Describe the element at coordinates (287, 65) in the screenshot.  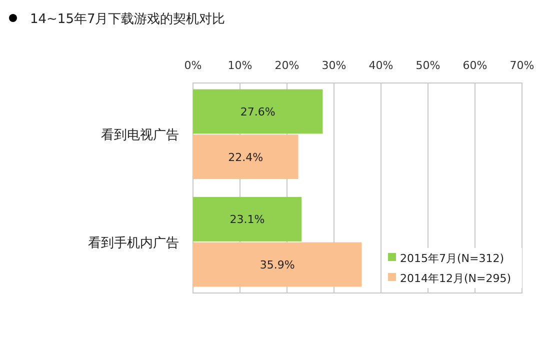
I see `x-tick-label: 20%` at that location.